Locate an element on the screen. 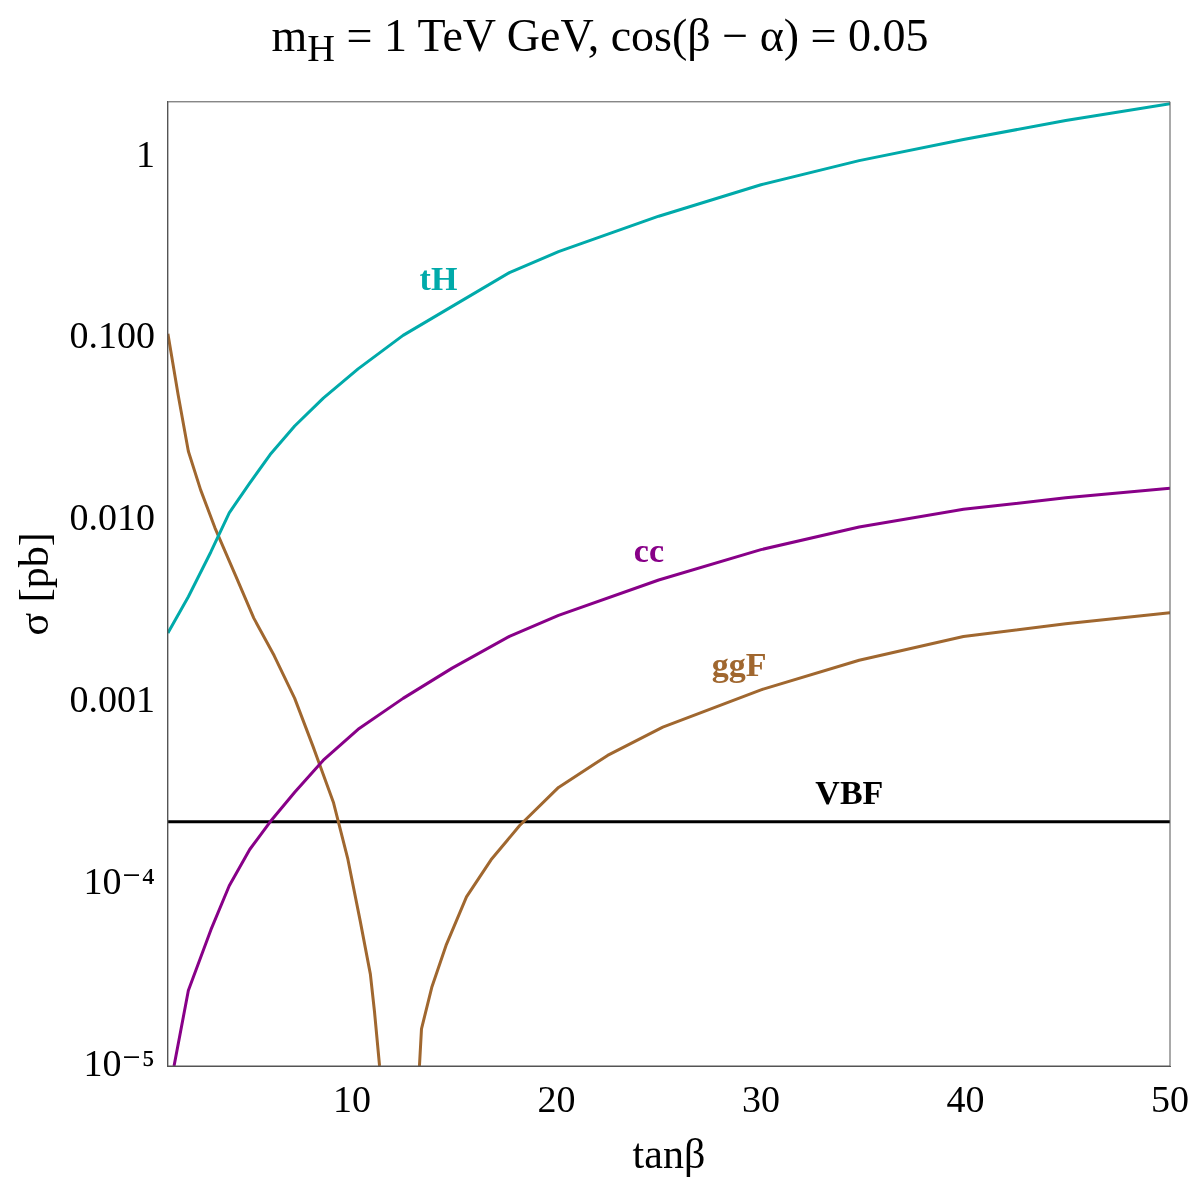  series-label: ggF is located at coordinates (739, 665).